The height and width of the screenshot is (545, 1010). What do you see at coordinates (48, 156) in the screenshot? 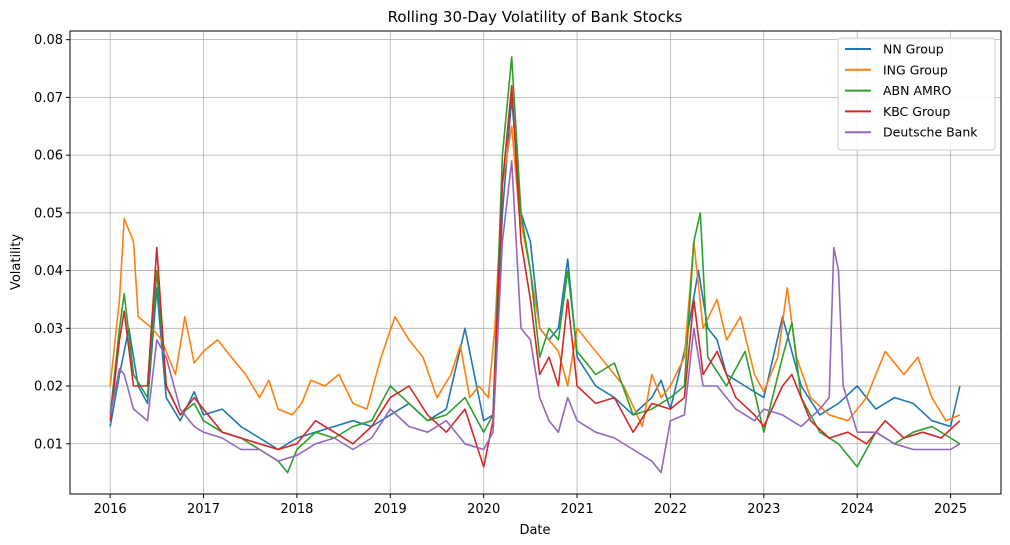
I see `y-tick-label: 0.06` at bounding box center [48, 156].